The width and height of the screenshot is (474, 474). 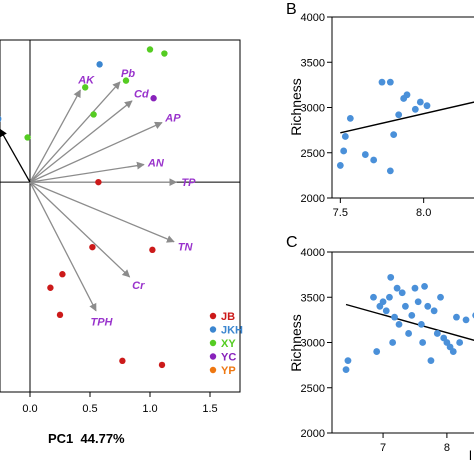 I want to click on loading-arrow-pd, so click(x=15, y=155).